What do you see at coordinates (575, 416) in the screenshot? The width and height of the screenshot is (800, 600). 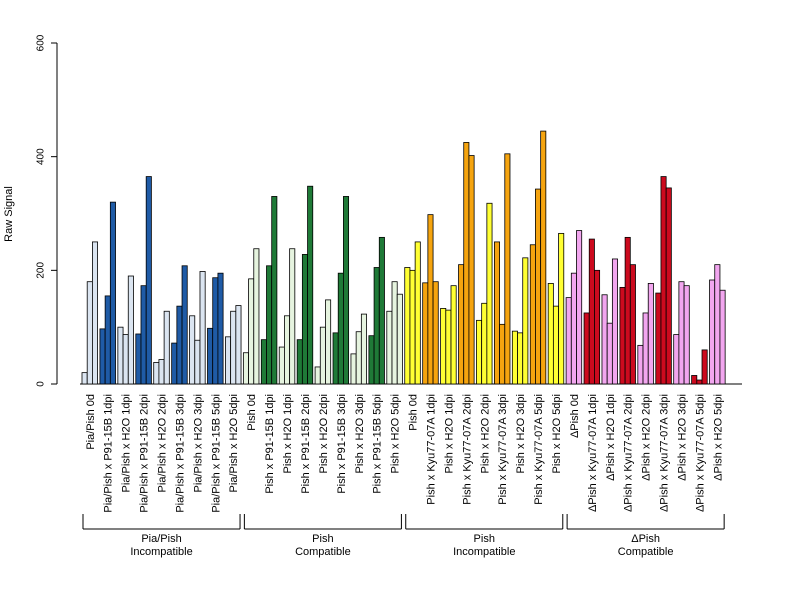 I see `x-tick-label: ΔPish 0d` at bounding box center [575, 416].